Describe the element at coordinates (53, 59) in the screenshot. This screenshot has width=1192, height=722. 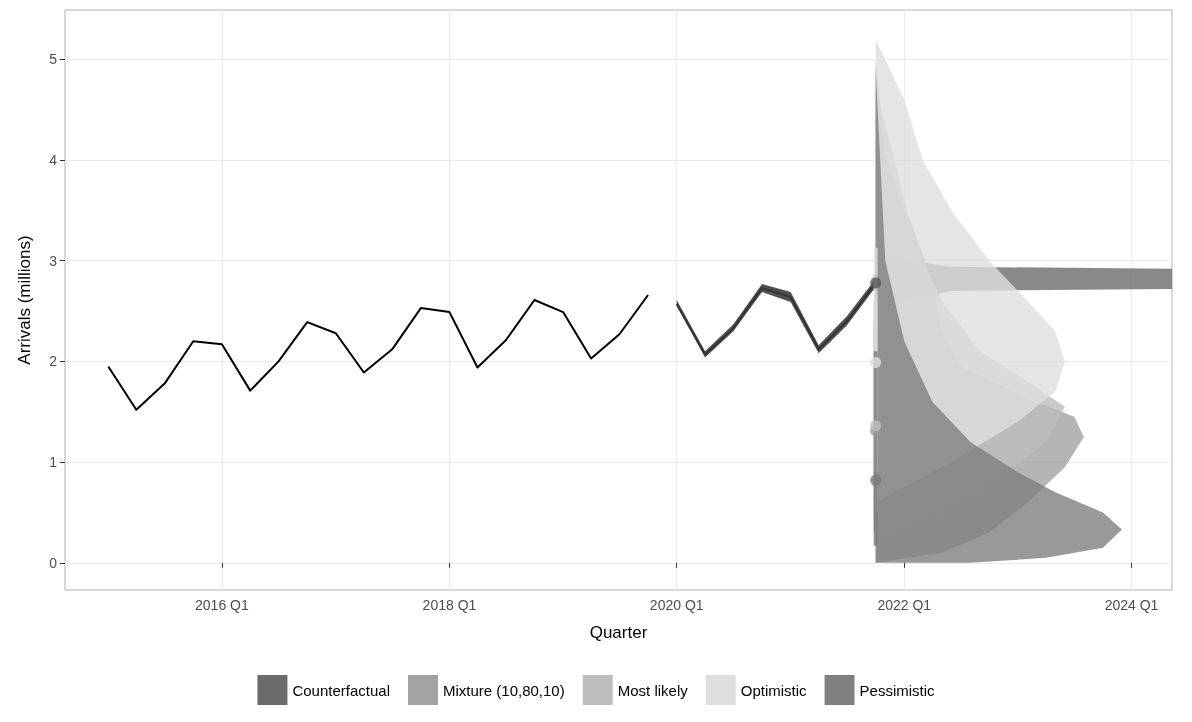
I see `y-tick-label: 5` at that location.